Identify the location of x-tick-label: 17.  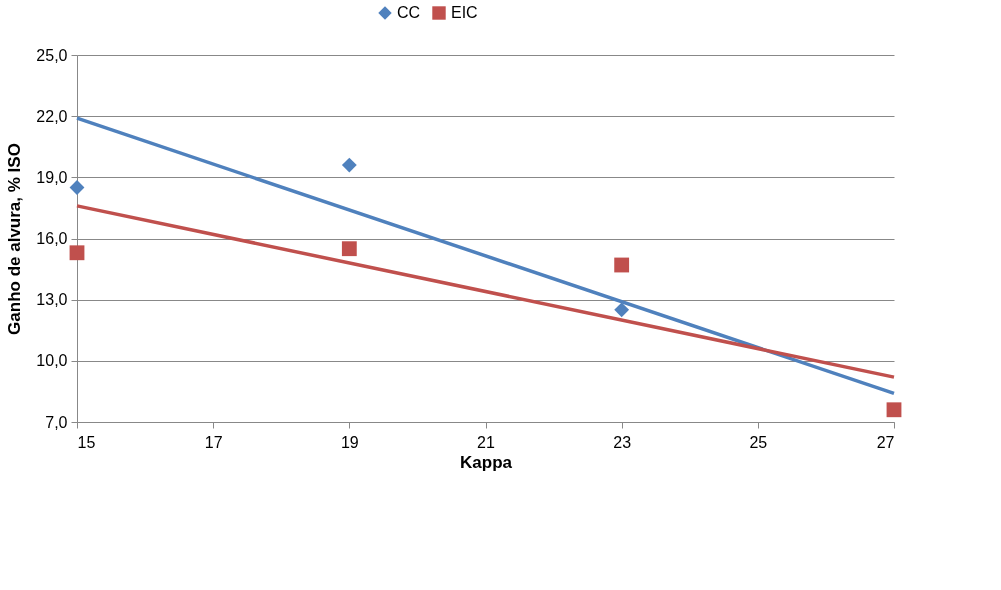
(213, 442).